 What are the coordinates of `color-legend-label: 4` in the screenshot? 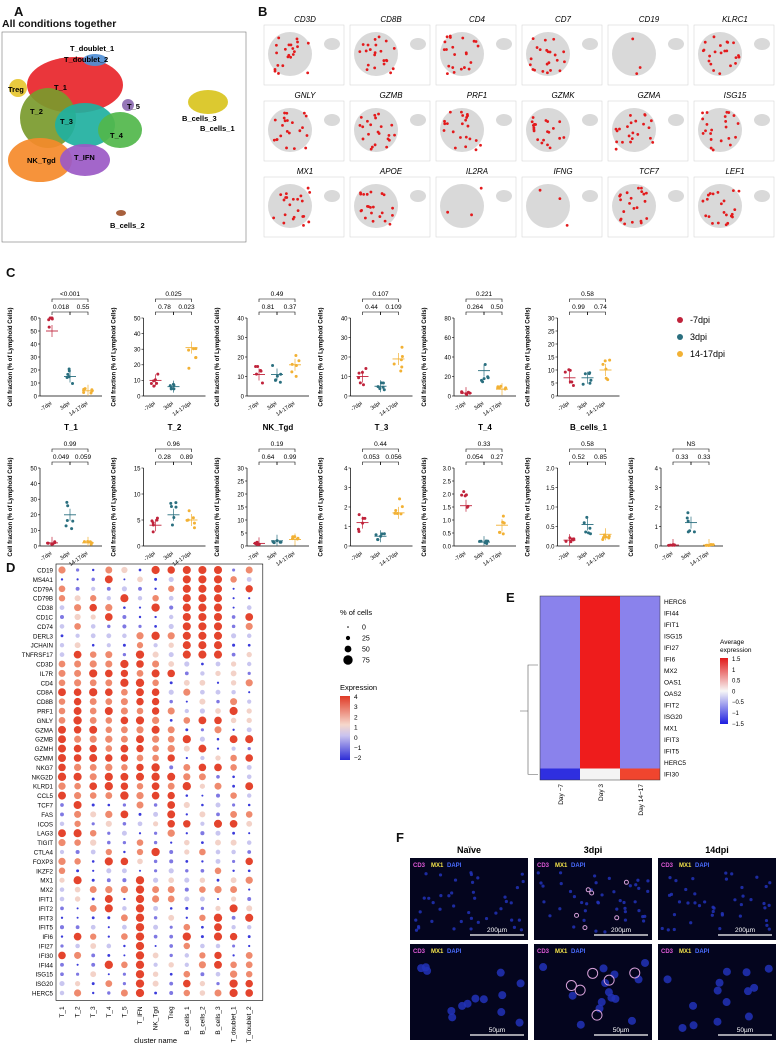 It's located at (356, 697).